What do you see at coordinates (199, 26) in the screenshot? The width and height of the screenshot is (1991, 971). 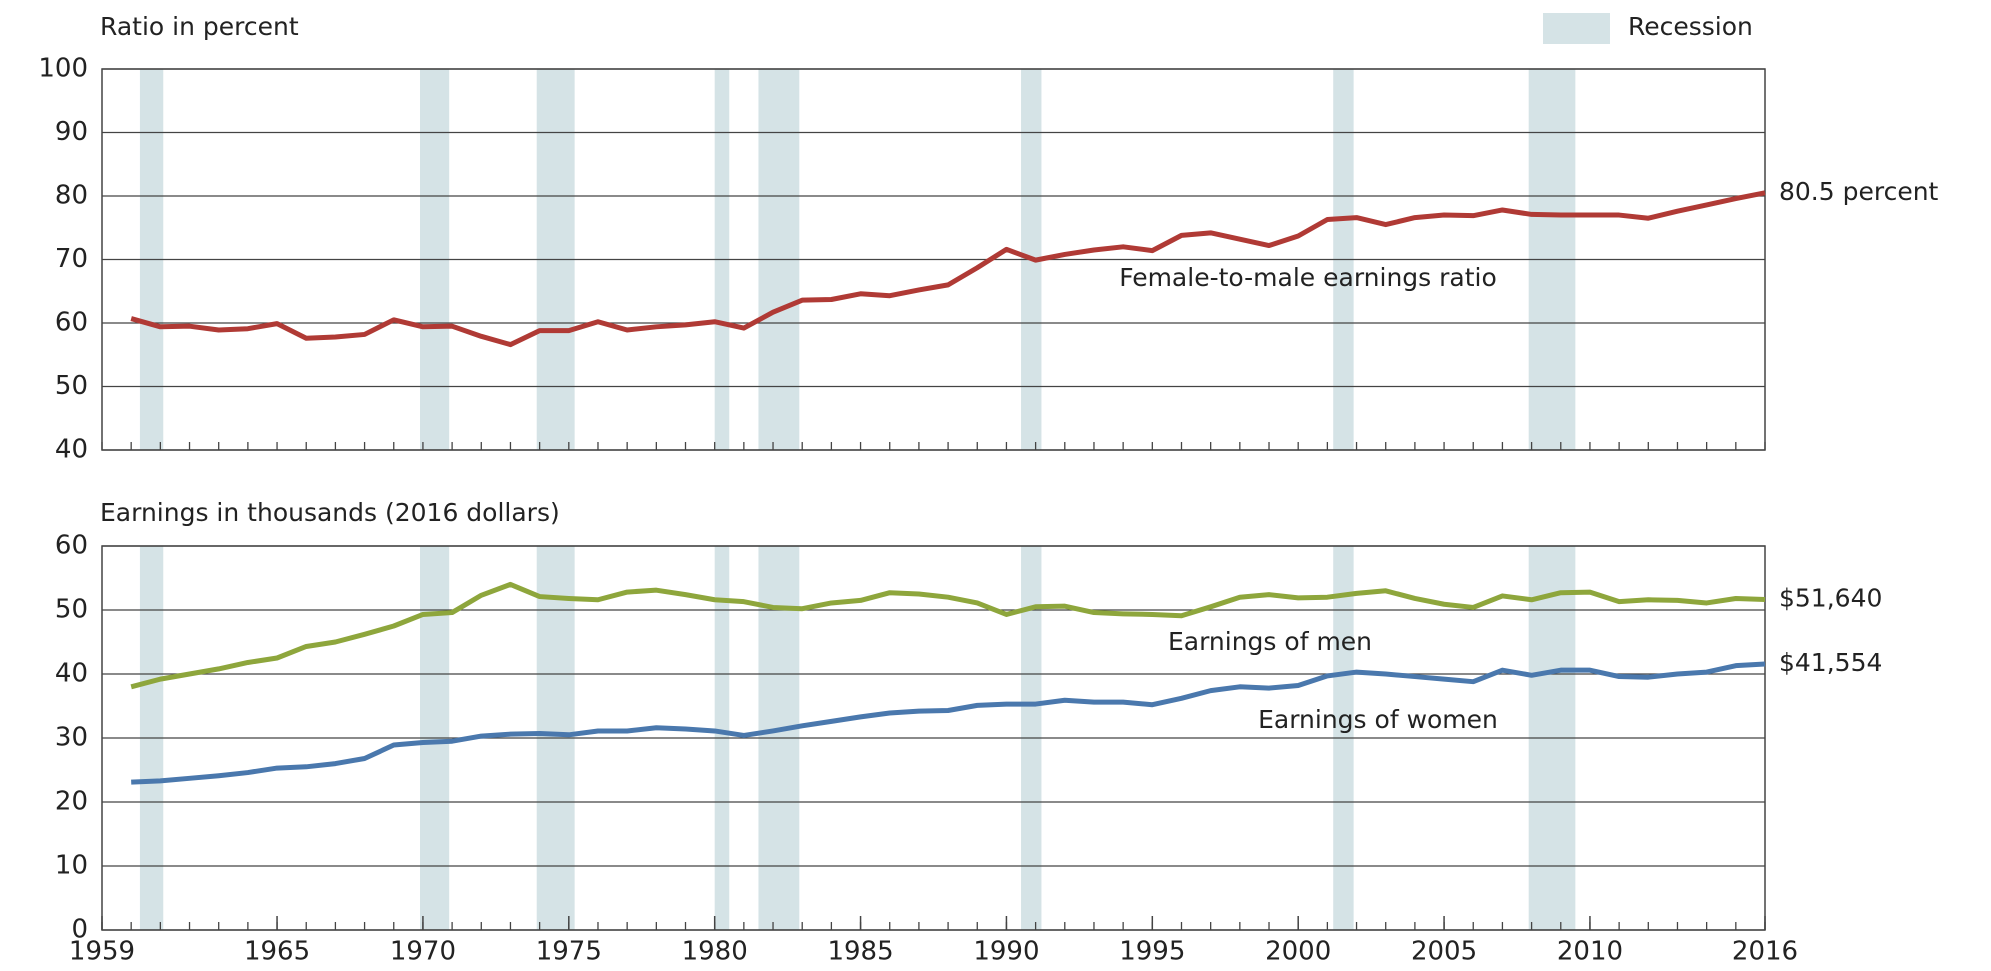 I see `axis-title: Ratio in percent` at bounding box center [199, 26].